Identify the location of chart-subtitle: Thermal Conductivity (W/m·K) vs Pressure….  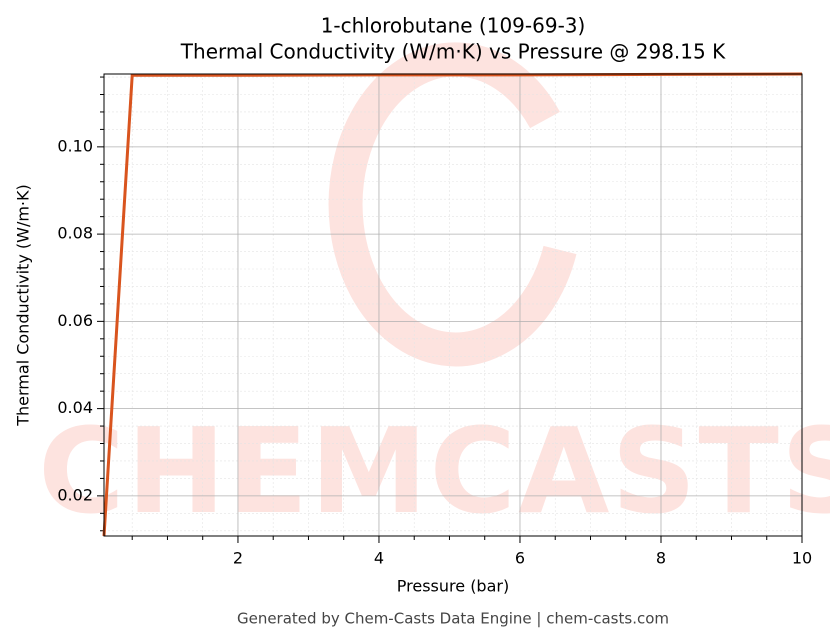
(453, 52).